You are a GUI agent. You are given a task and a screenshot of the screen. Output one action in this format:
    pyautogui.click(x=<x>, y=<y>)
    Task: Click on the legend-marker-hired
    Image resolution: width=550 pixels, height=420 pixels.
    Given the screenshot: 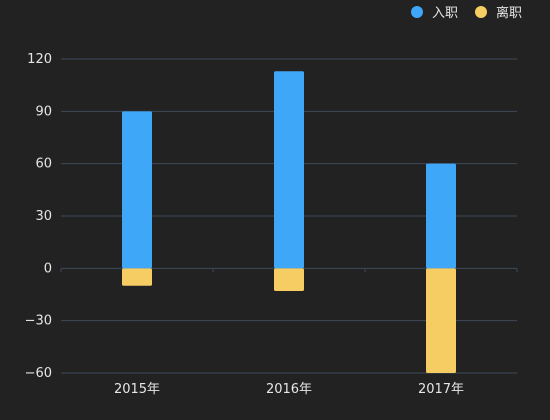 What is the action you would take?
    pyautogui.click(x=417, y=12)
    